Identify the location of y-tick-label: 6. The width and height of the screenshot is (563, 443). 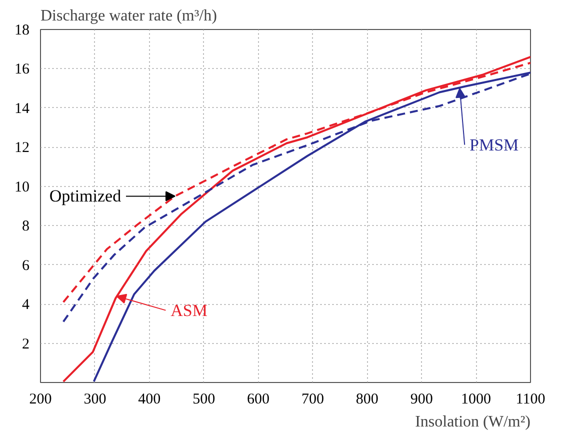
(26, 266).